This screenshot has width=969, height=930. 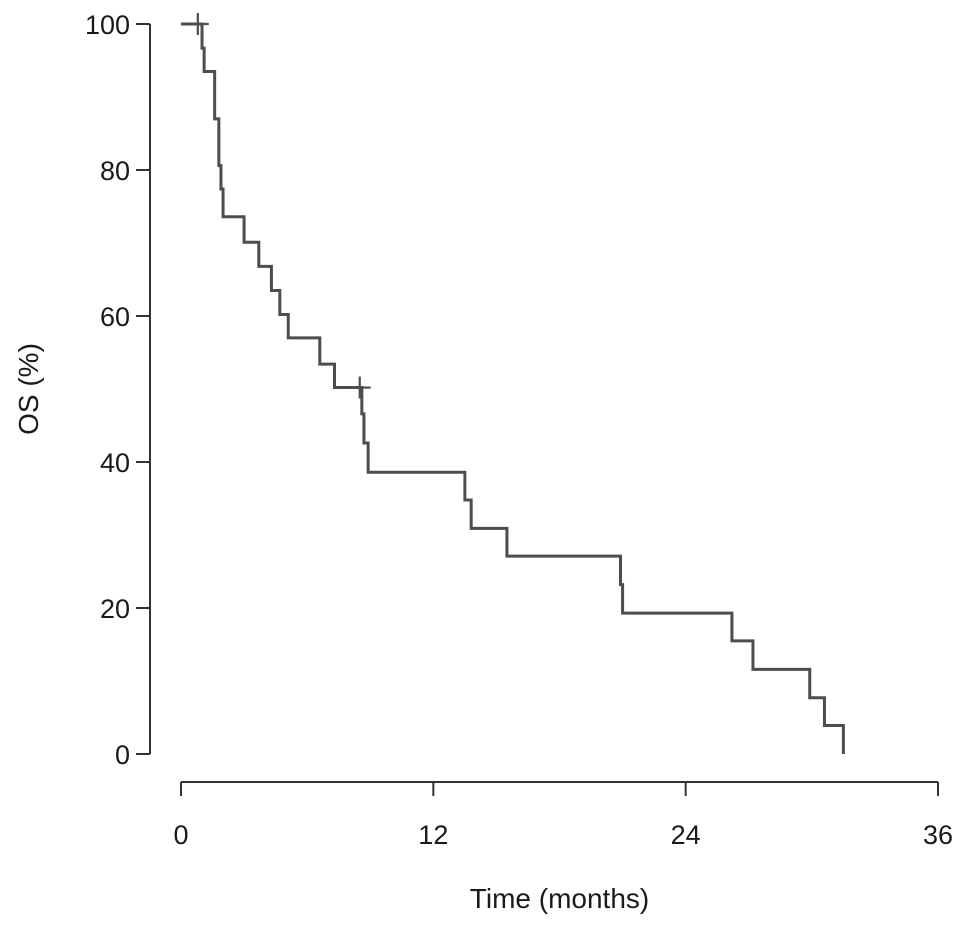 I want to click on y-axis: 0 20 40 60 80 100, so click(x=118, y=390).